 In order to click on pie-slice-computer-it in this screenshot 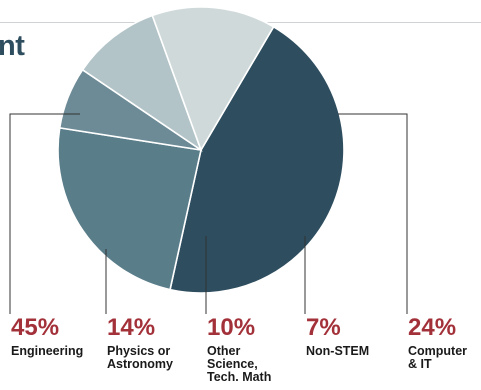, I will do `click(129, 208)`.